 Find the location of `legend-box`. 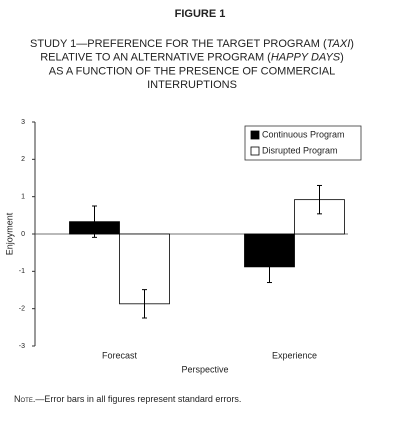

legend-box is located at coordinates (303, 143).